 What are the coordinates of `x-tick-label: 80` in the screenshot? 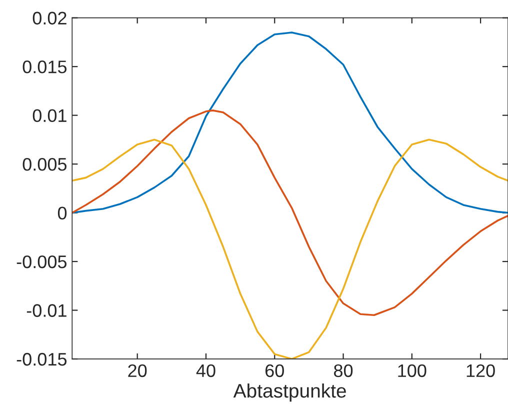 It's located at (343, 371).